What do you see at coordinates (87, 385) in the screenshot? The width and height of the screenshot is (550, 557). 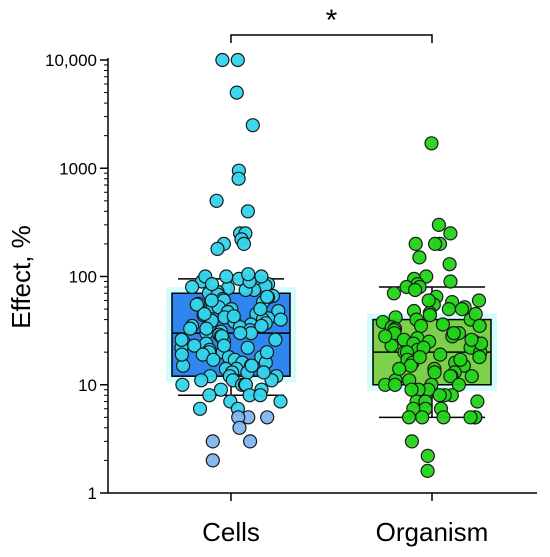 I see `y-tick-label: 10` at bounding box center [87, 385].